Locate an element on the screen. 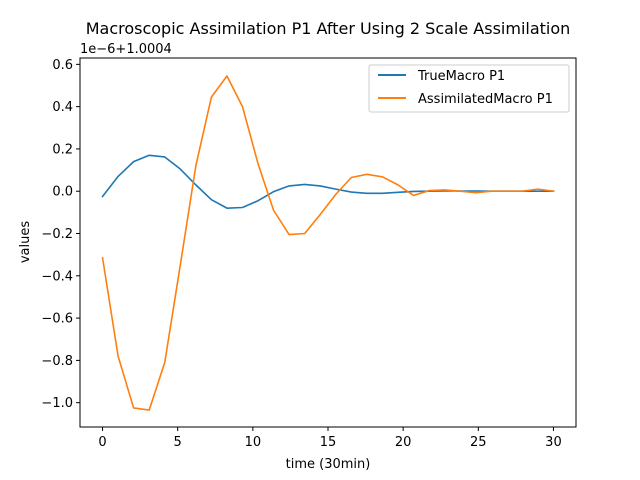  y-tick-label: 0.4 is located at coordinates (62, 107).